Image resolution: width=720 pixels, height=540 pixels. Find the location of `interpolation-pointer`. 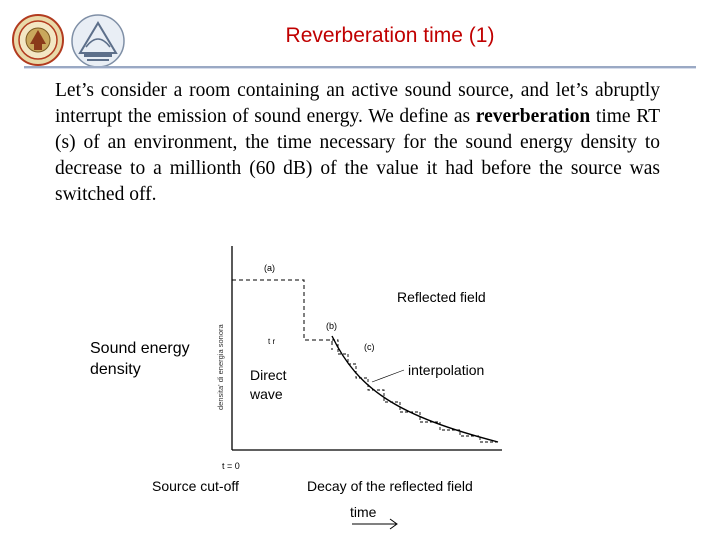

interpolation-pointer is located at coordinates (388, 376).